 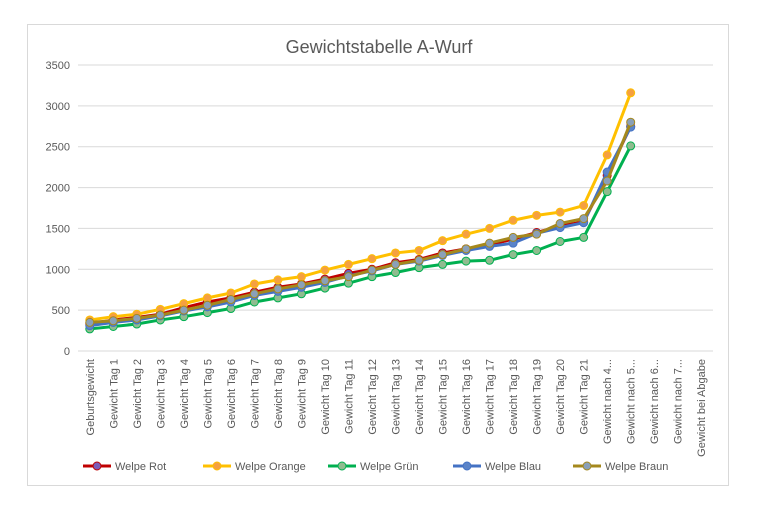 What do you see at coordinates (161, 394) in the screenshot?
I see `x-tick-label: Gewicht Tag 3` at bounding box center [161, 394].